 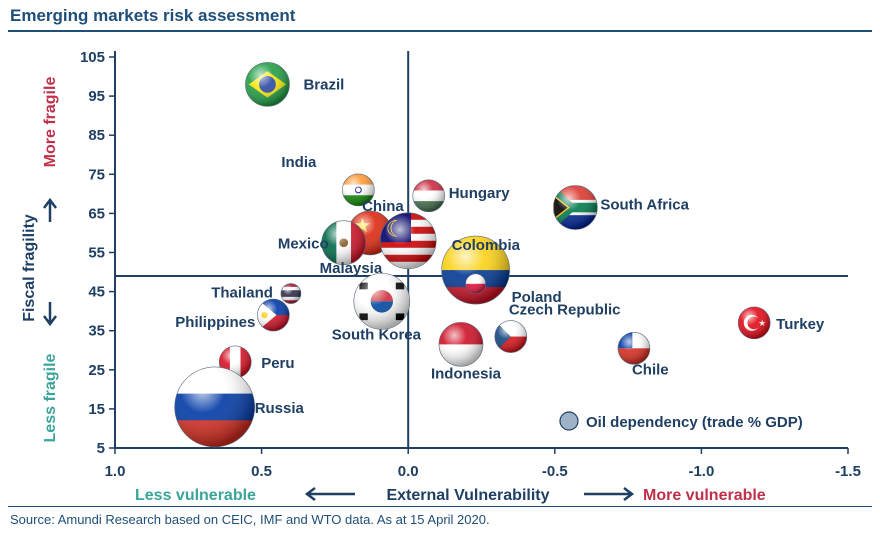 What do you see at coordinates (480, 193) in the screenshot?
I see `point-label-hungary: Hungary` at bounding box center [480, 193].